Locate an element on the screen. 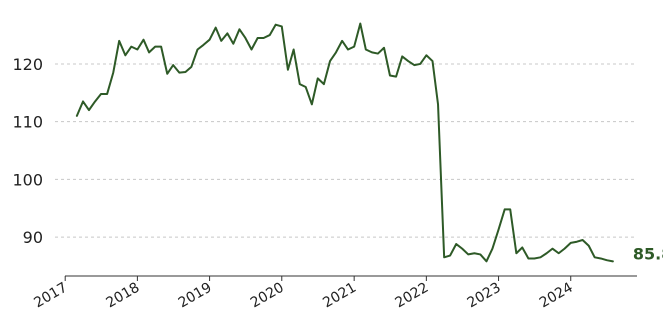 The width and height of the screenshot is (663, 323). y-tick-label: 120 is located at coordinates (27, 64).